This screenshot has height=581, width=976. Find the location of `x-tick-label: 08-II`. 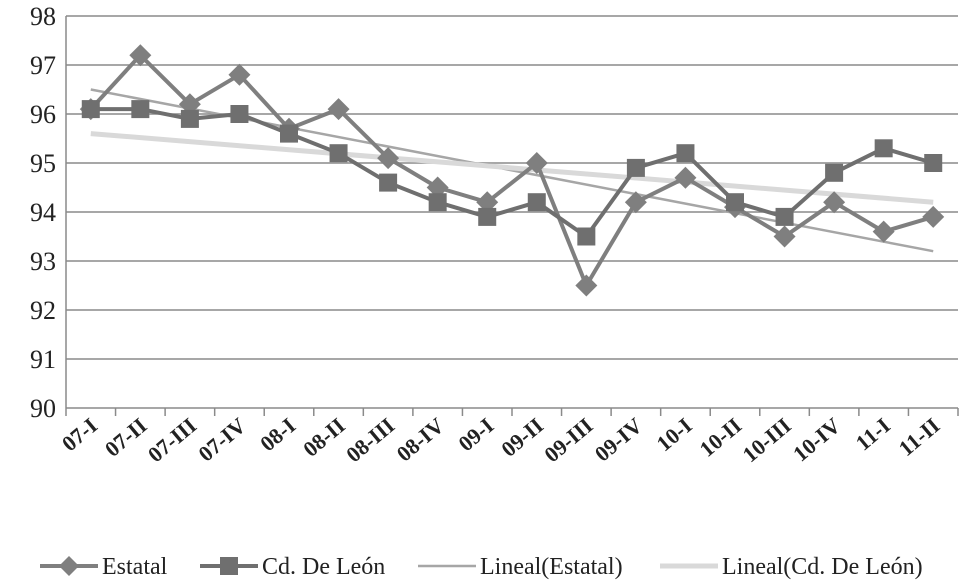

x-tick-label: 08-II is located at coordinates (324, 437).